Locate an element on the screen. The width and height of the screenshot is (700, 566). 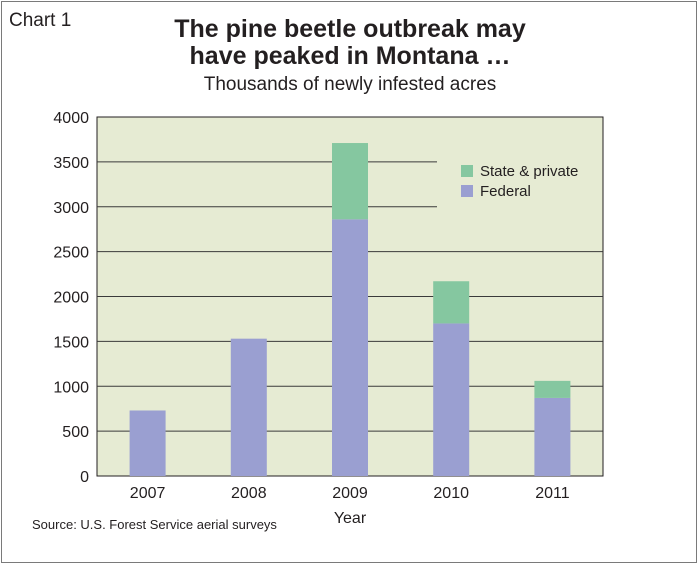
chart-number-label: Chart 1 is located at coordinates (40, 20).